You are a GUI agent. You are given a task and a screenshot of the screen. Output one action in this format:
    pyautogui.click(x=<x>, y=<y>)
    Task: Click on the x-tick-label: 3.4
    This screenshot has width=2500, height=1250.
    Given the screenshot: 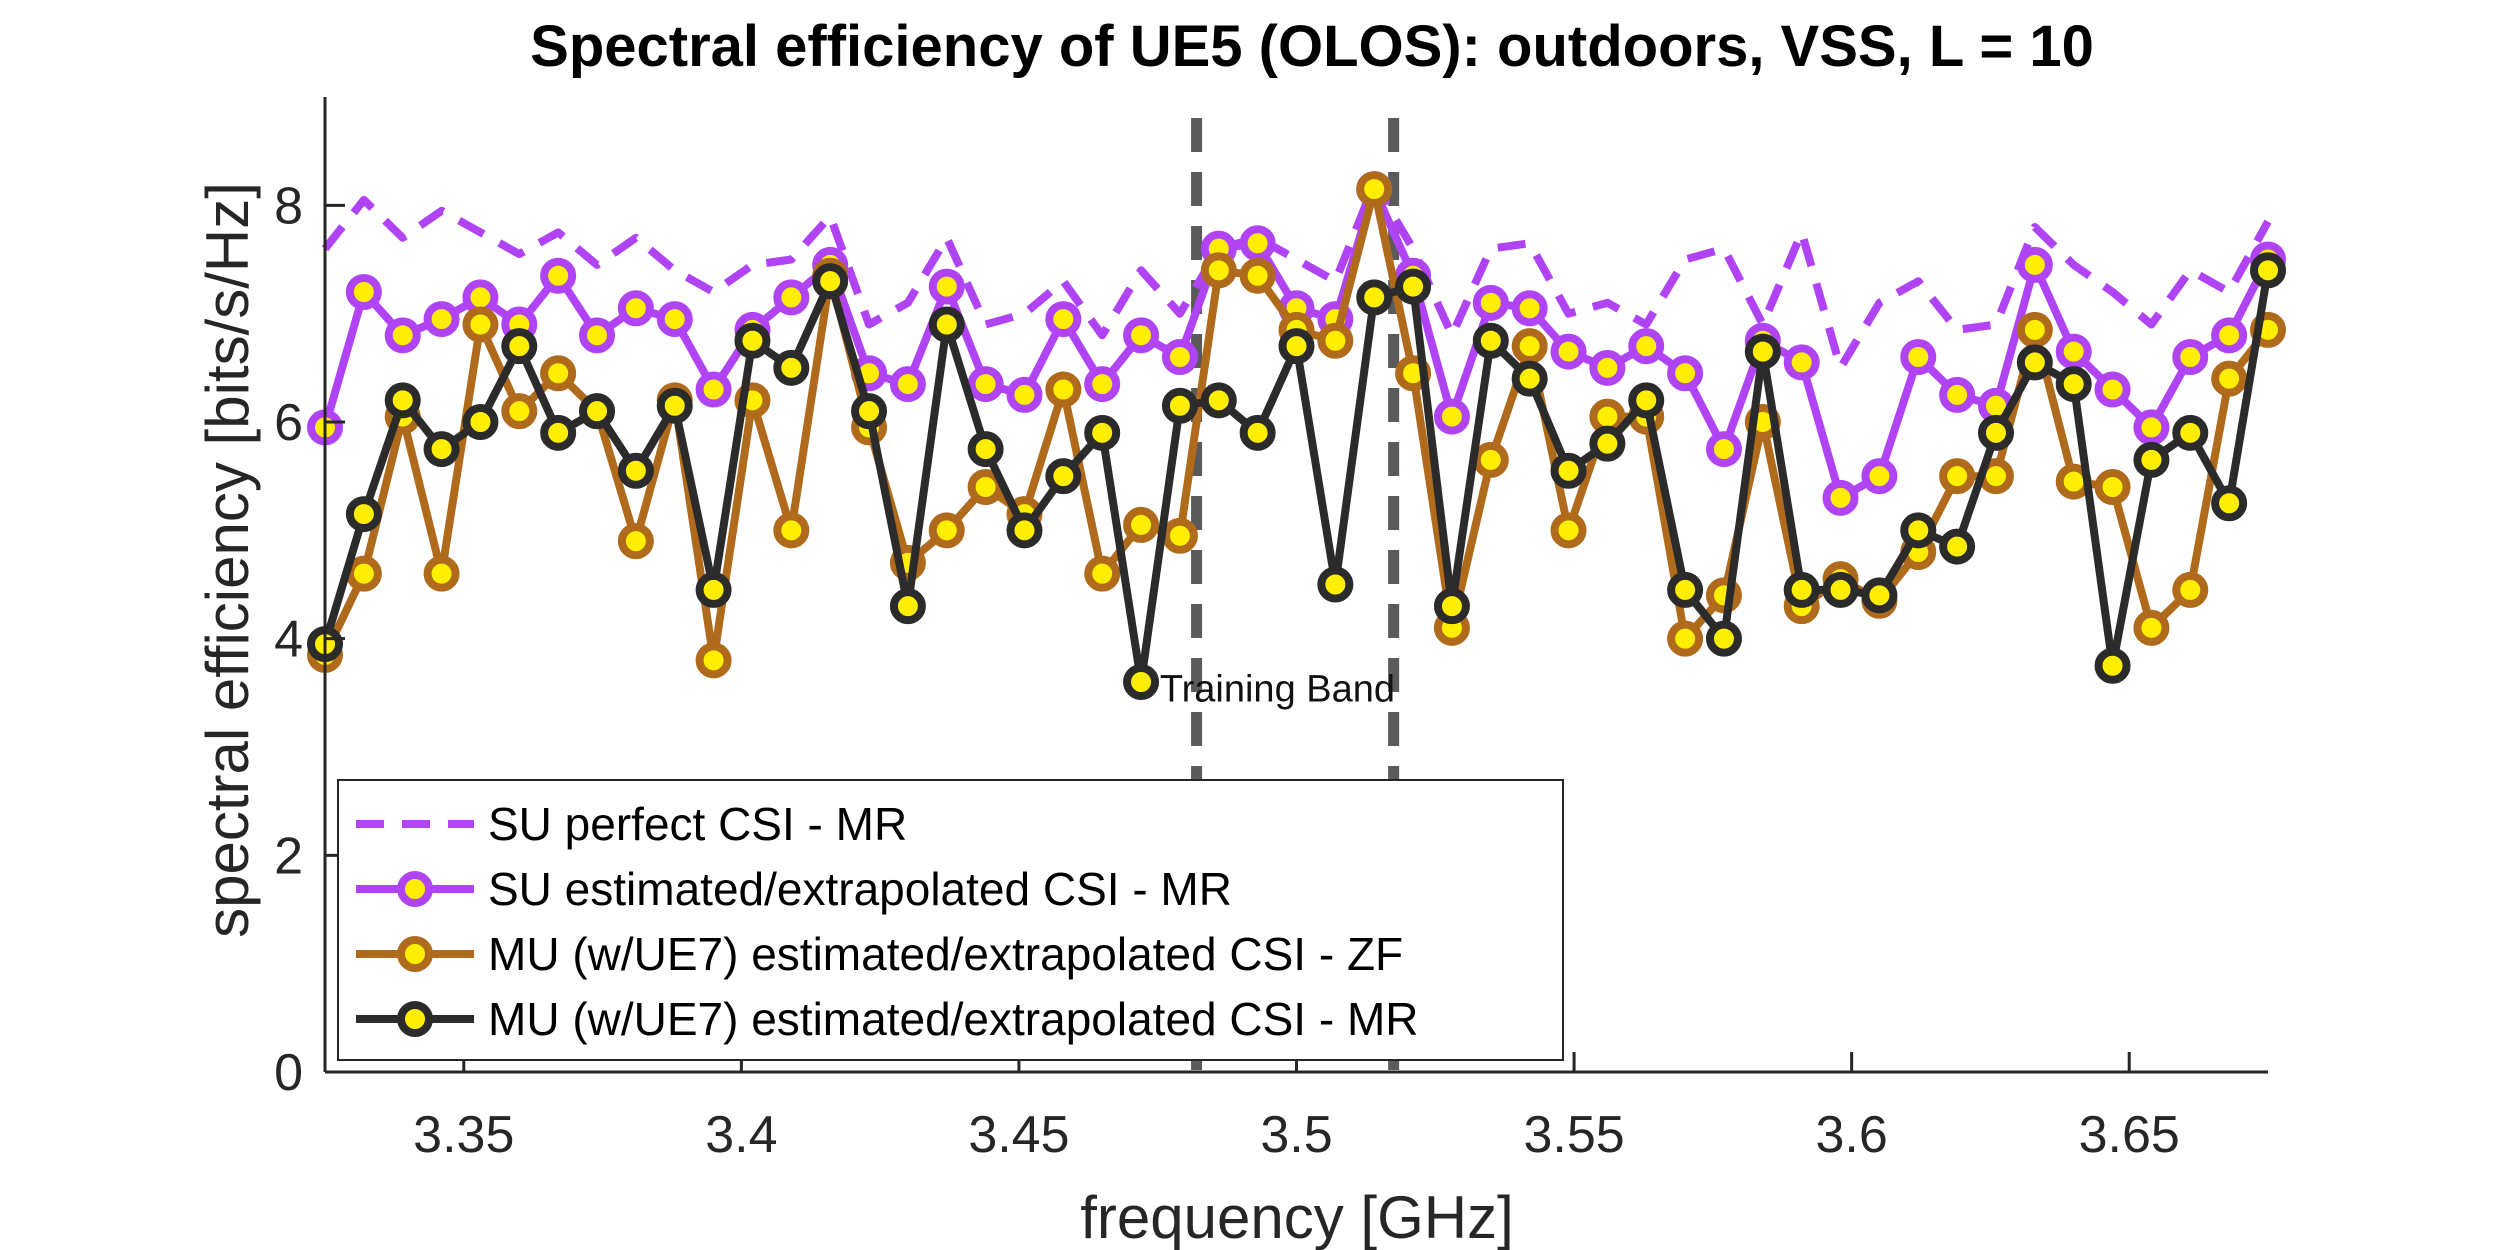 What is the action you would take?
    pyautogui.click(x=741, y=1135)
    